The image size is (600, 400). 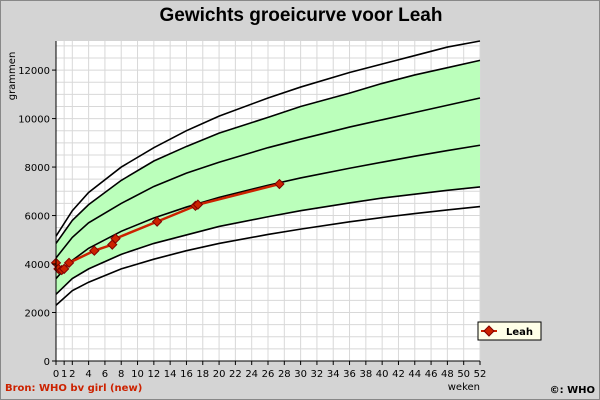 What do you see at coordinates (167, 227) in the screenshot?
I see `series-leah` at bounding box center [167, 227].